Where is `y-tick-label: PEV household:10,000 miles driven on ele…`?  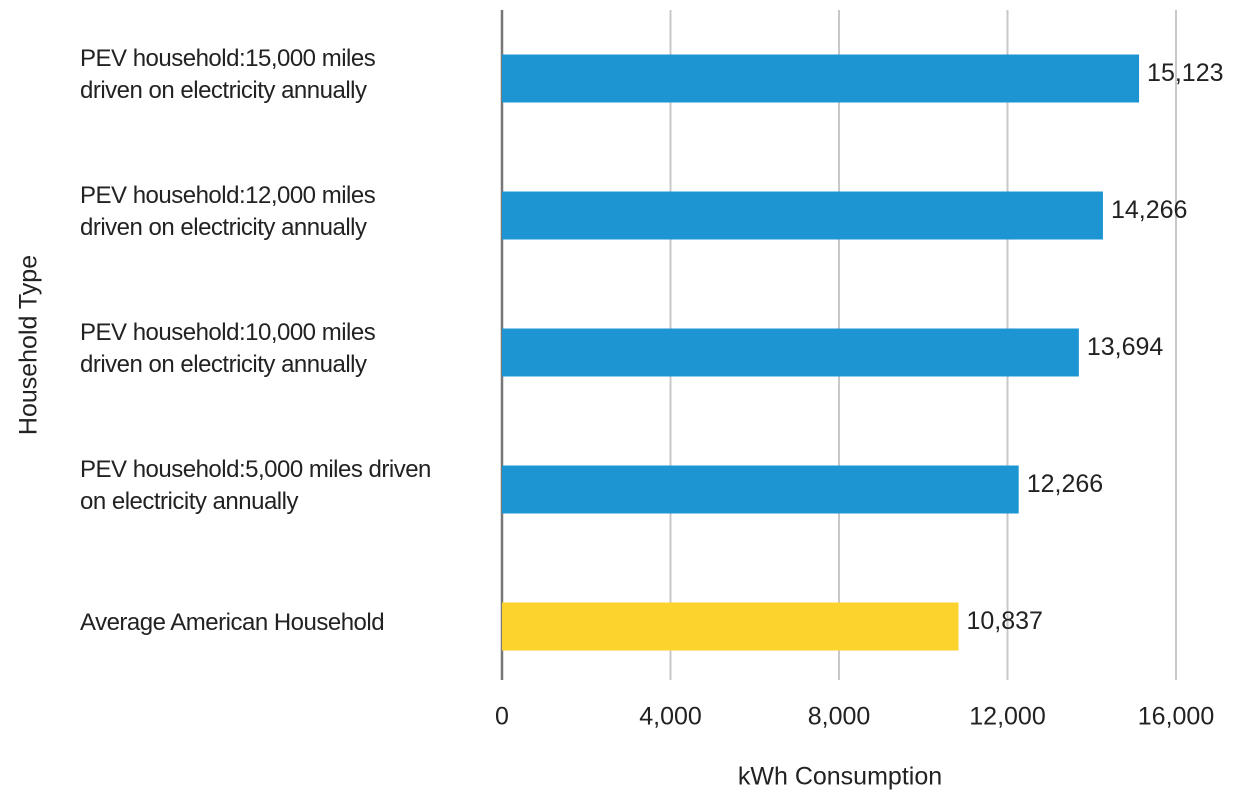
y-tick-label: PEV household:10,000 miles driven on ele… is located at coordinates (228, 348).